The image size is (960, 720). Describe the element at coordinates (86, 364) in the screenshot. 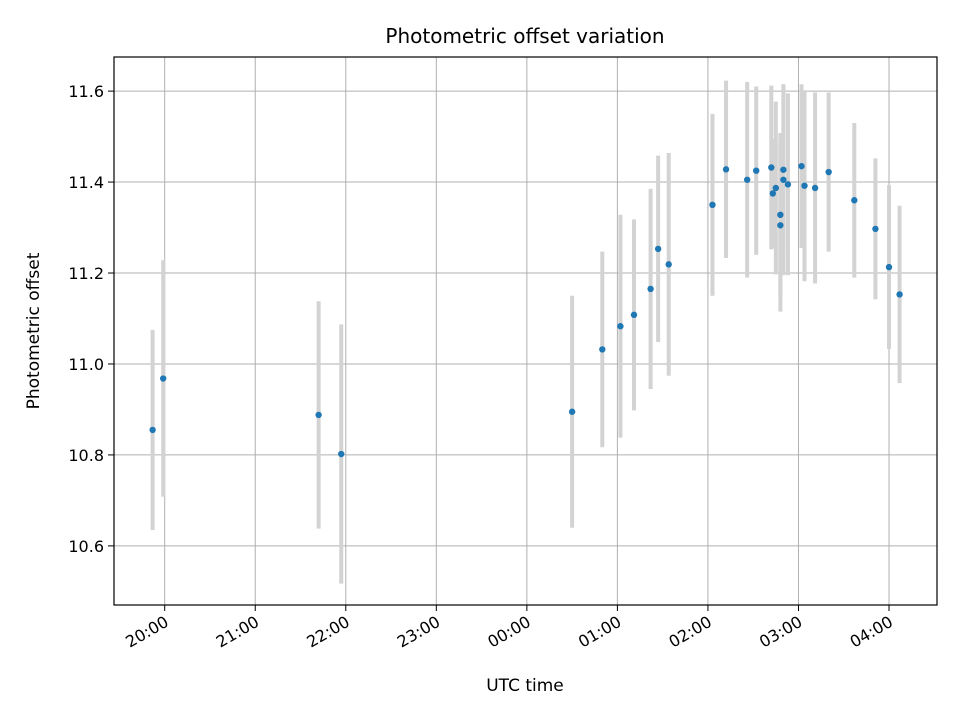

I see `y-tick-label: 11.0` at that location.